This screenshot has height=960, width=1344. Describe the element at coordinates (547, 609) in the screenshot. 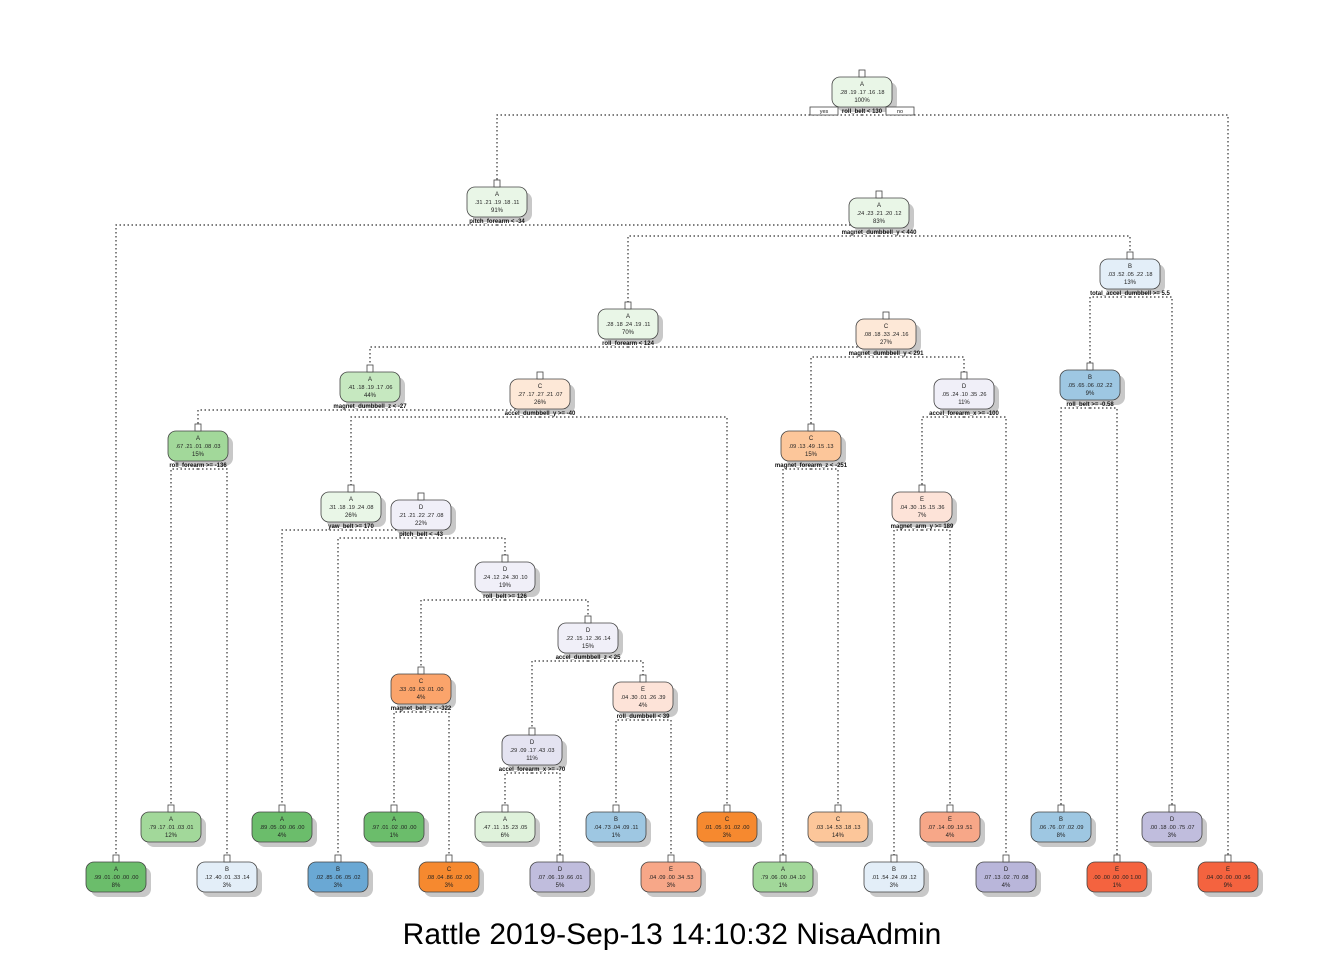

I see `tree-edge-n16-n17` at that location.